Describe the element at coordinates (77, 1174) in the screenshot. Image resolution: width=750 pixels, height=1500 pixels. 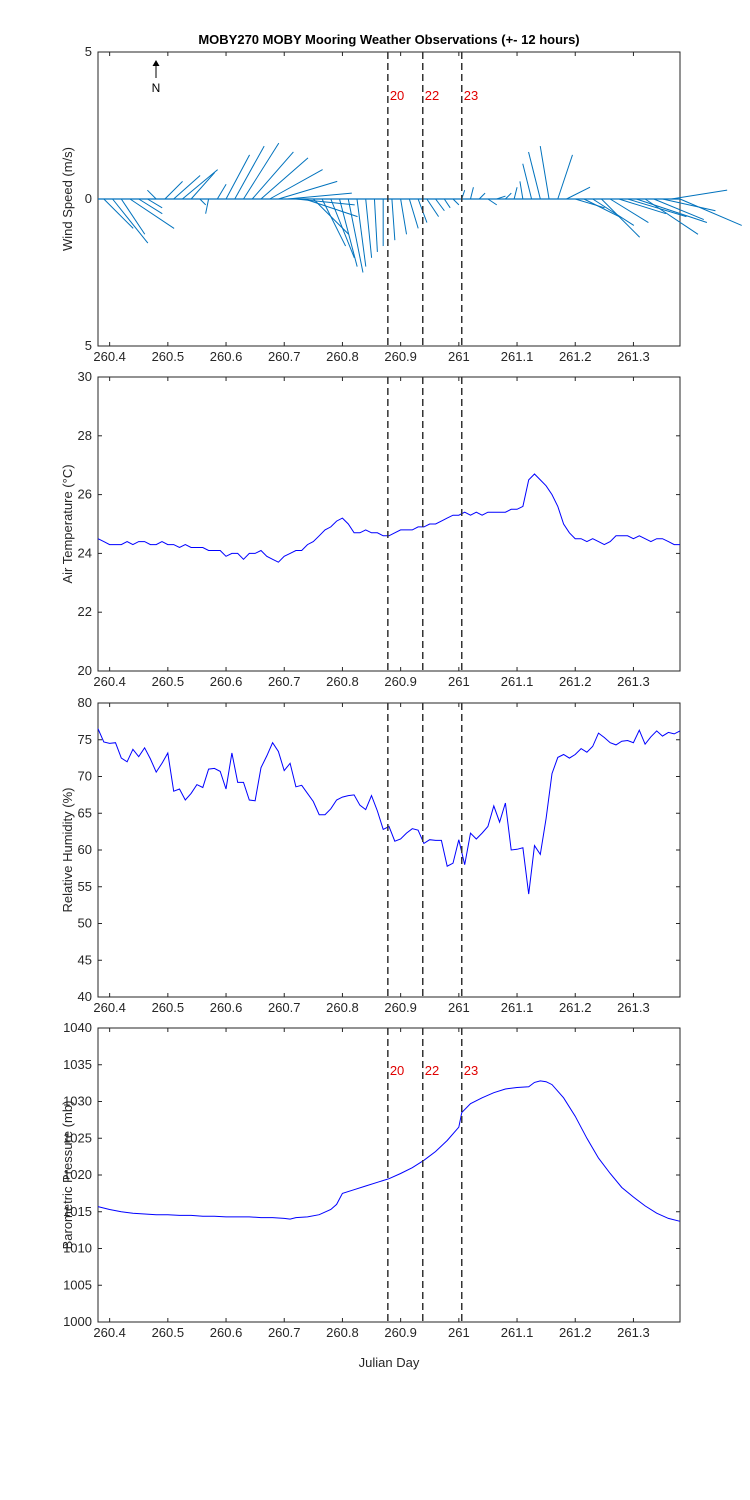
I see `y-tick-label: 1020` at that location.